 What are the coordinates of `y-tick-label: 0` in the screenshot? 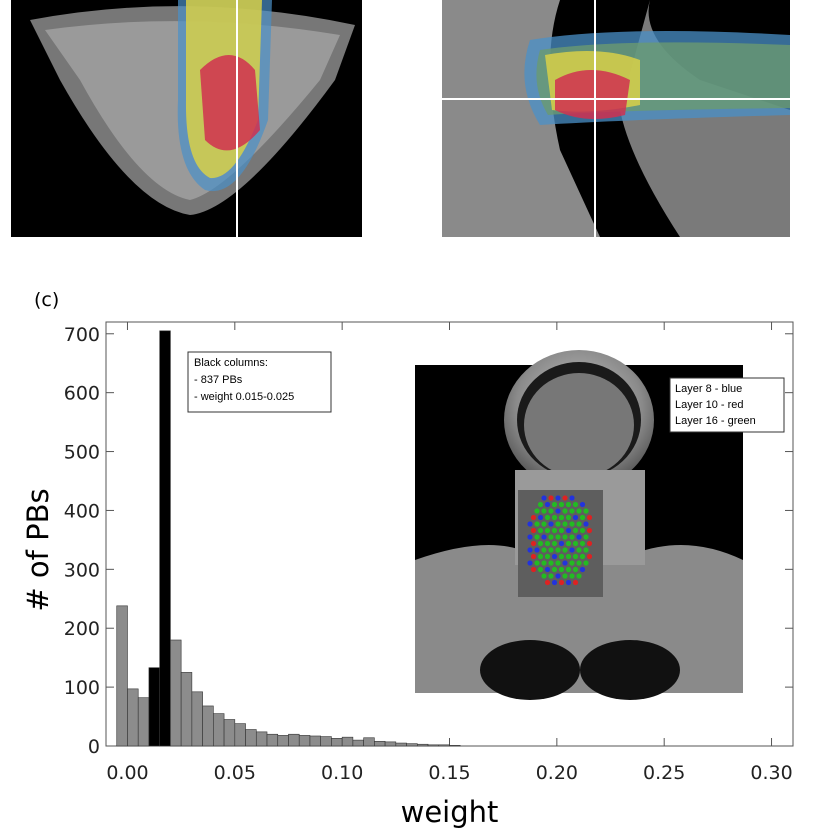 It's located at (94, 747).